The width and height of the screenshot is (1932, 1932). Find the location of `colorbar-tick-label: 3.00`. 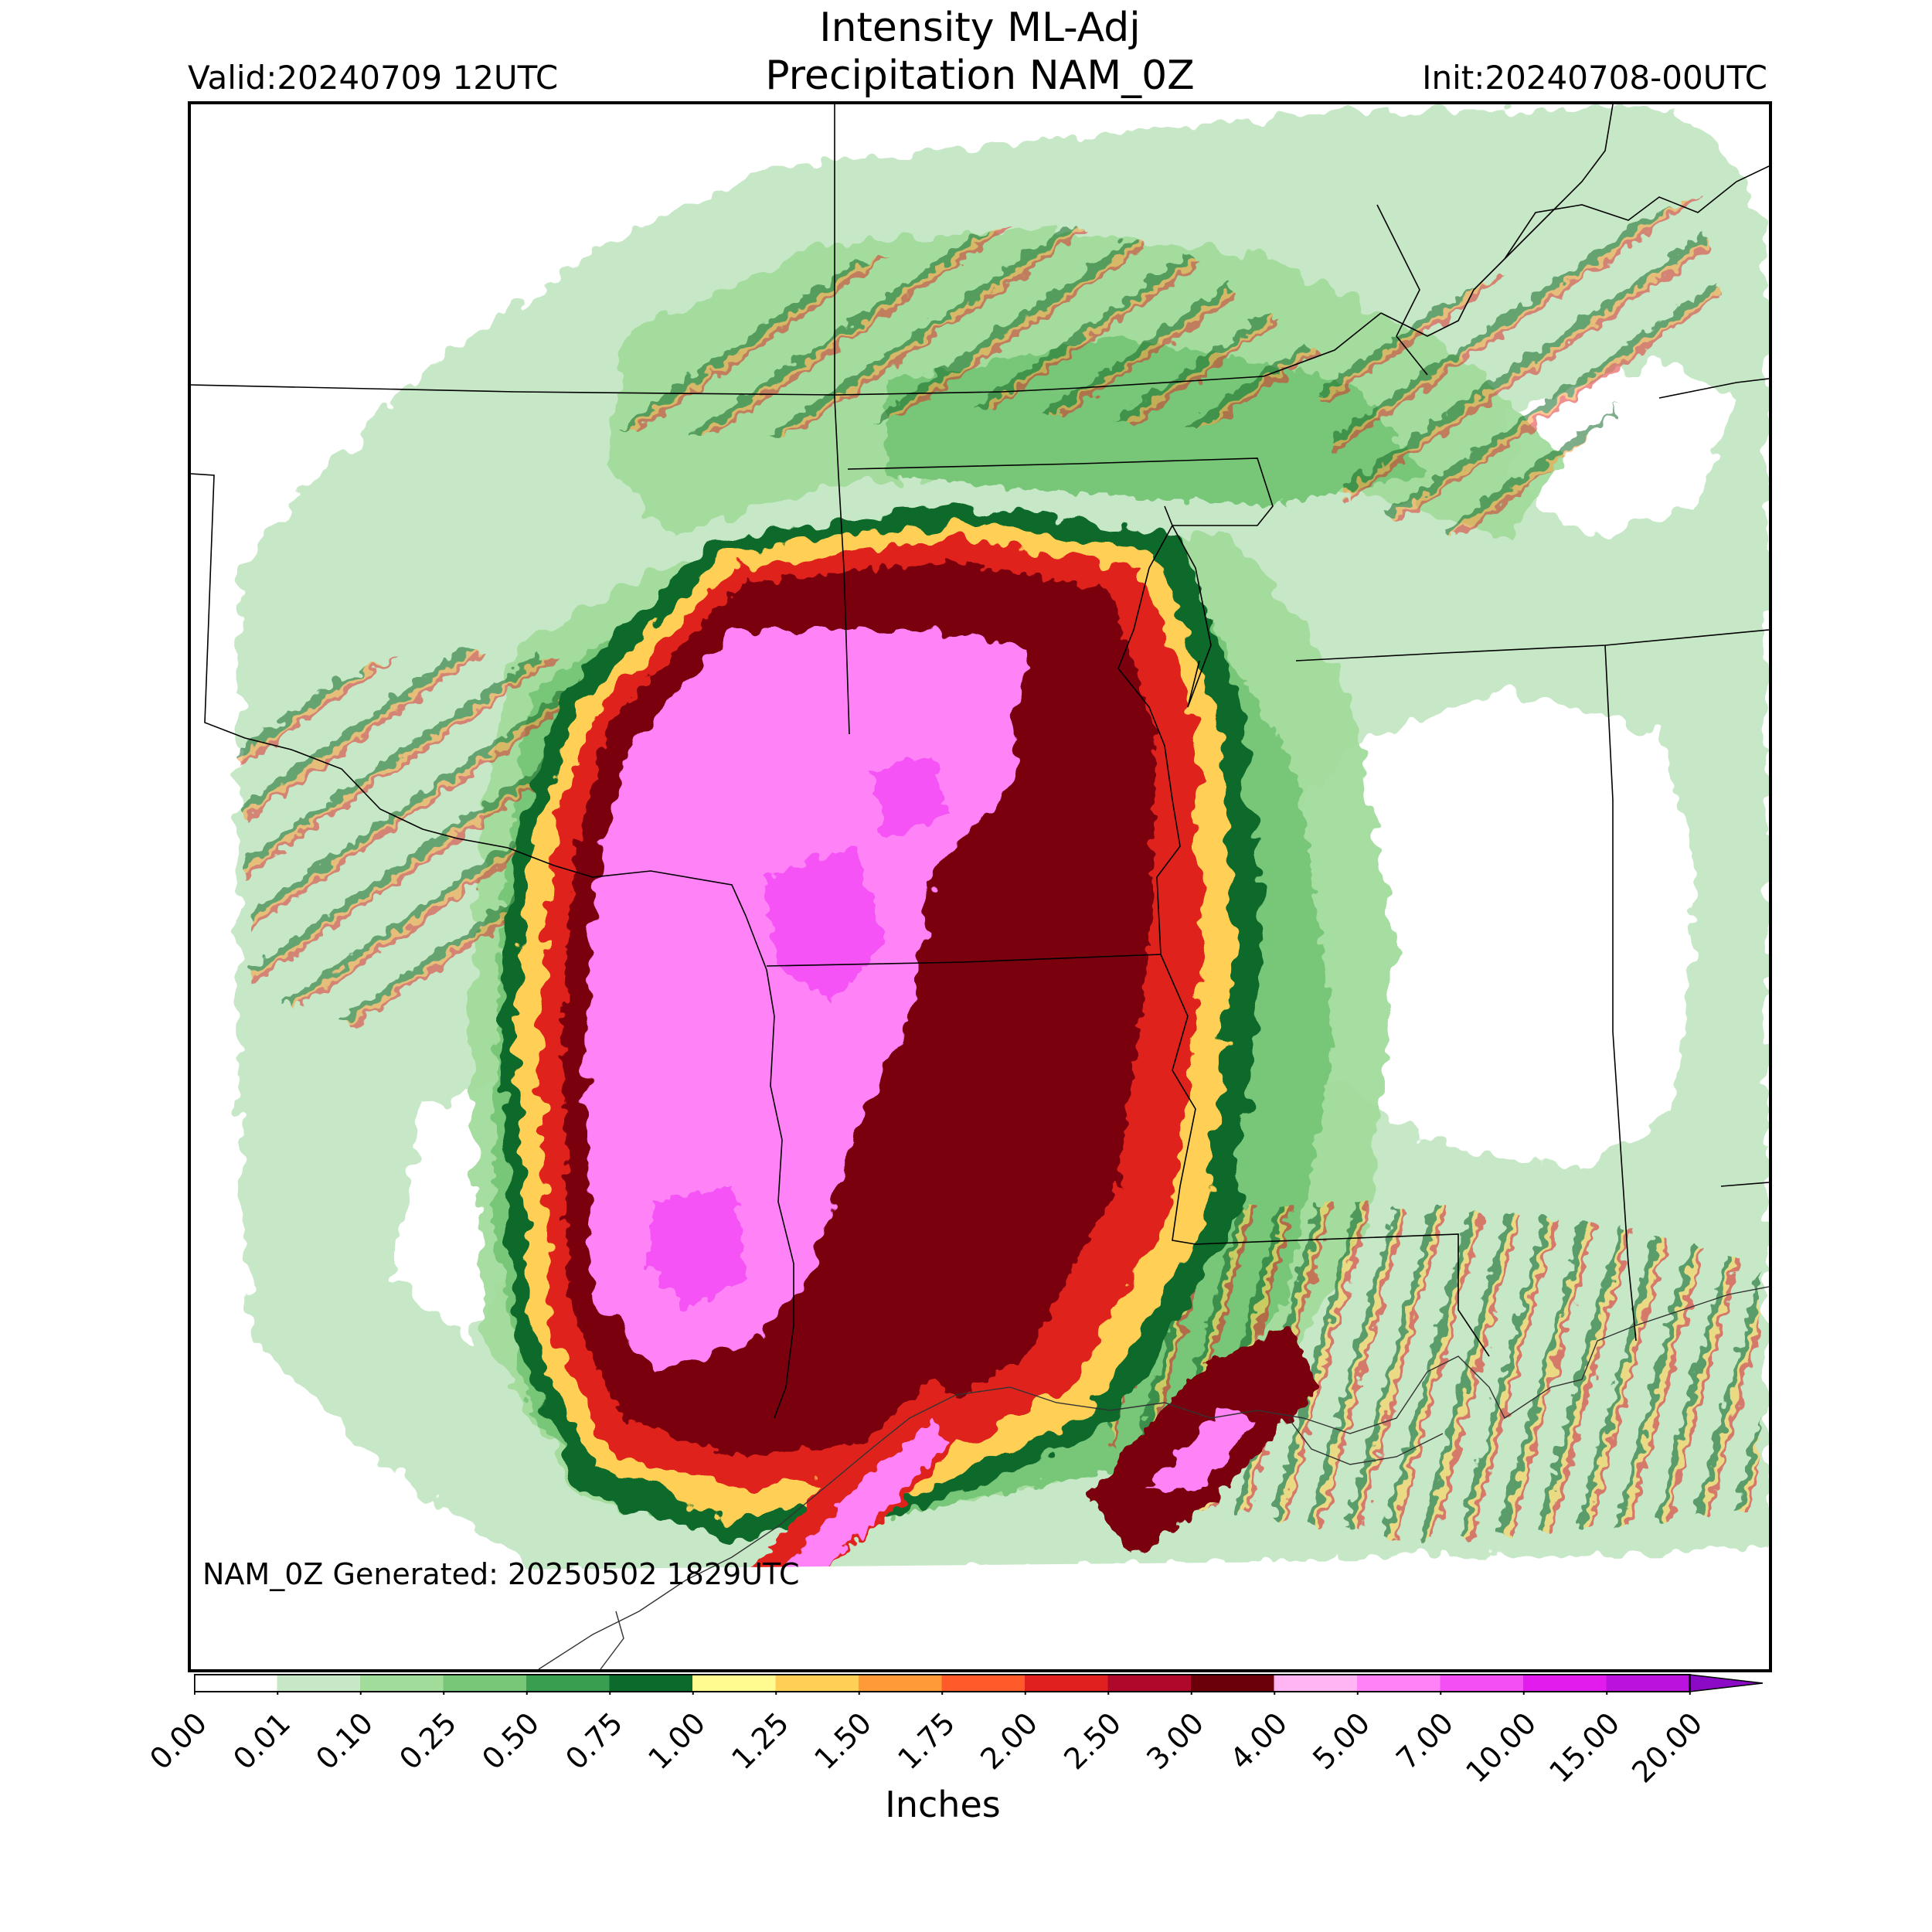

colorbar-tick-label: 3.00 is located at coordinates (1176, 1742).